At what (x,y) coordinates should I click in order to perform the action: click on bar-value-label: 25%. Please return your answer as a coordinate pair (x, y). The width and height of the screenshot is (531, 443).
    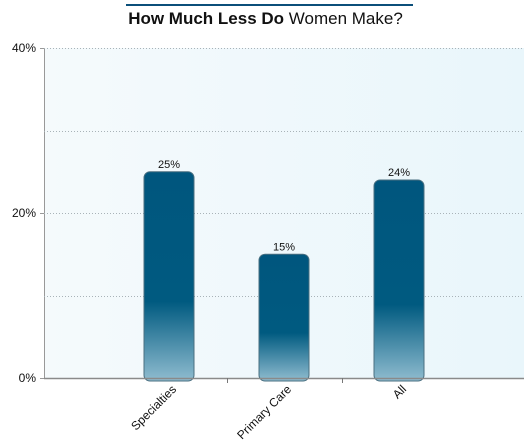
    Looking at the image, I should click on (169, 165).